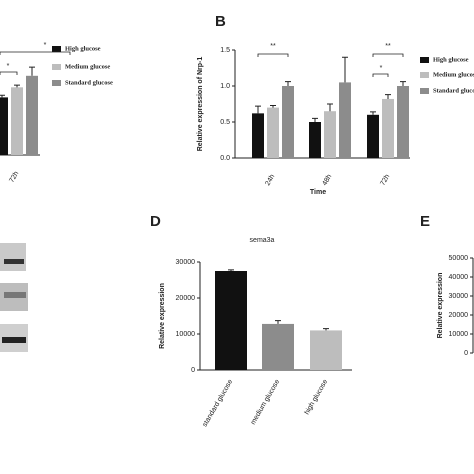 Image resolution: width=474 pixels, height=474 pixels. I want to click on panel-label: D, so click(155, 221).